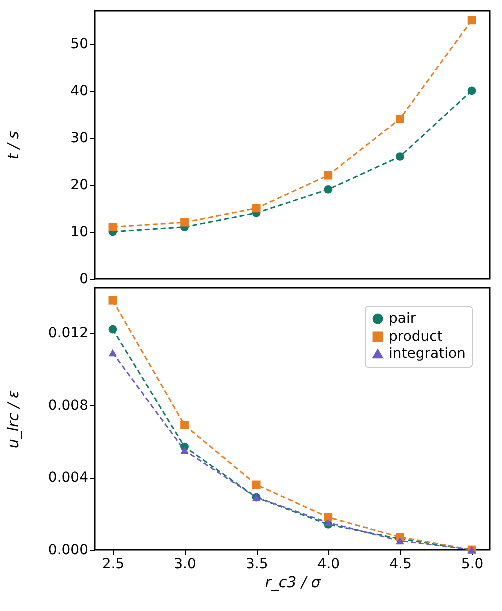 This screenshot has width=502, height=611. I want to click on x-tick-label: 4.0, so click(329, 564).